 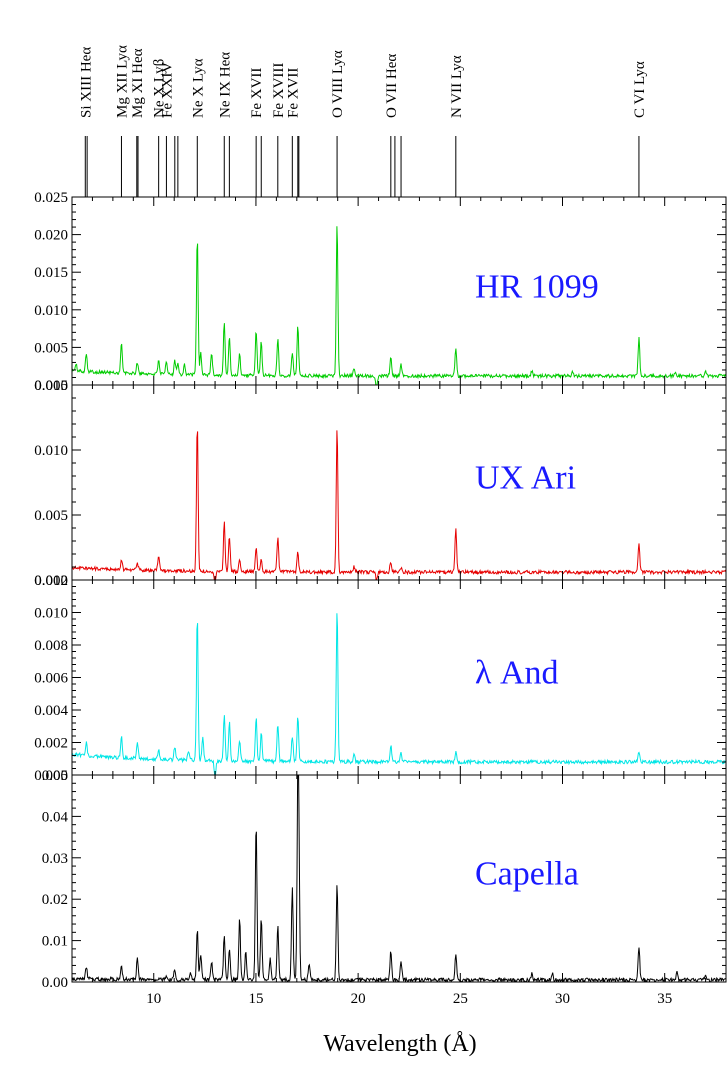 I want to click on line-id-label-c-vi-ly: C VI Lyα, so click(x=640, y=89).